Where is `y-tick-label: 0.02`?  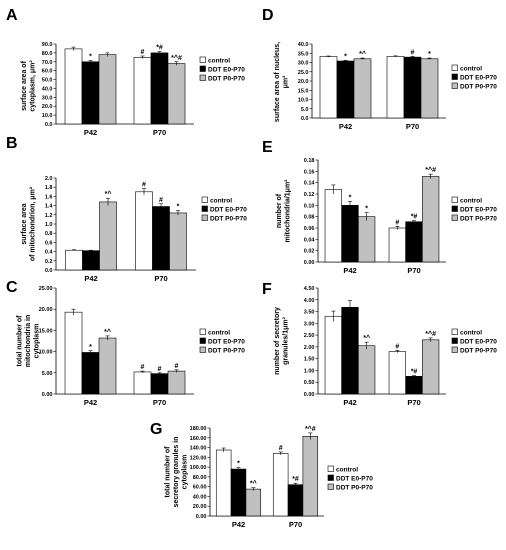 y-tick-label: 0.02 is located at coordinates (309, 252).